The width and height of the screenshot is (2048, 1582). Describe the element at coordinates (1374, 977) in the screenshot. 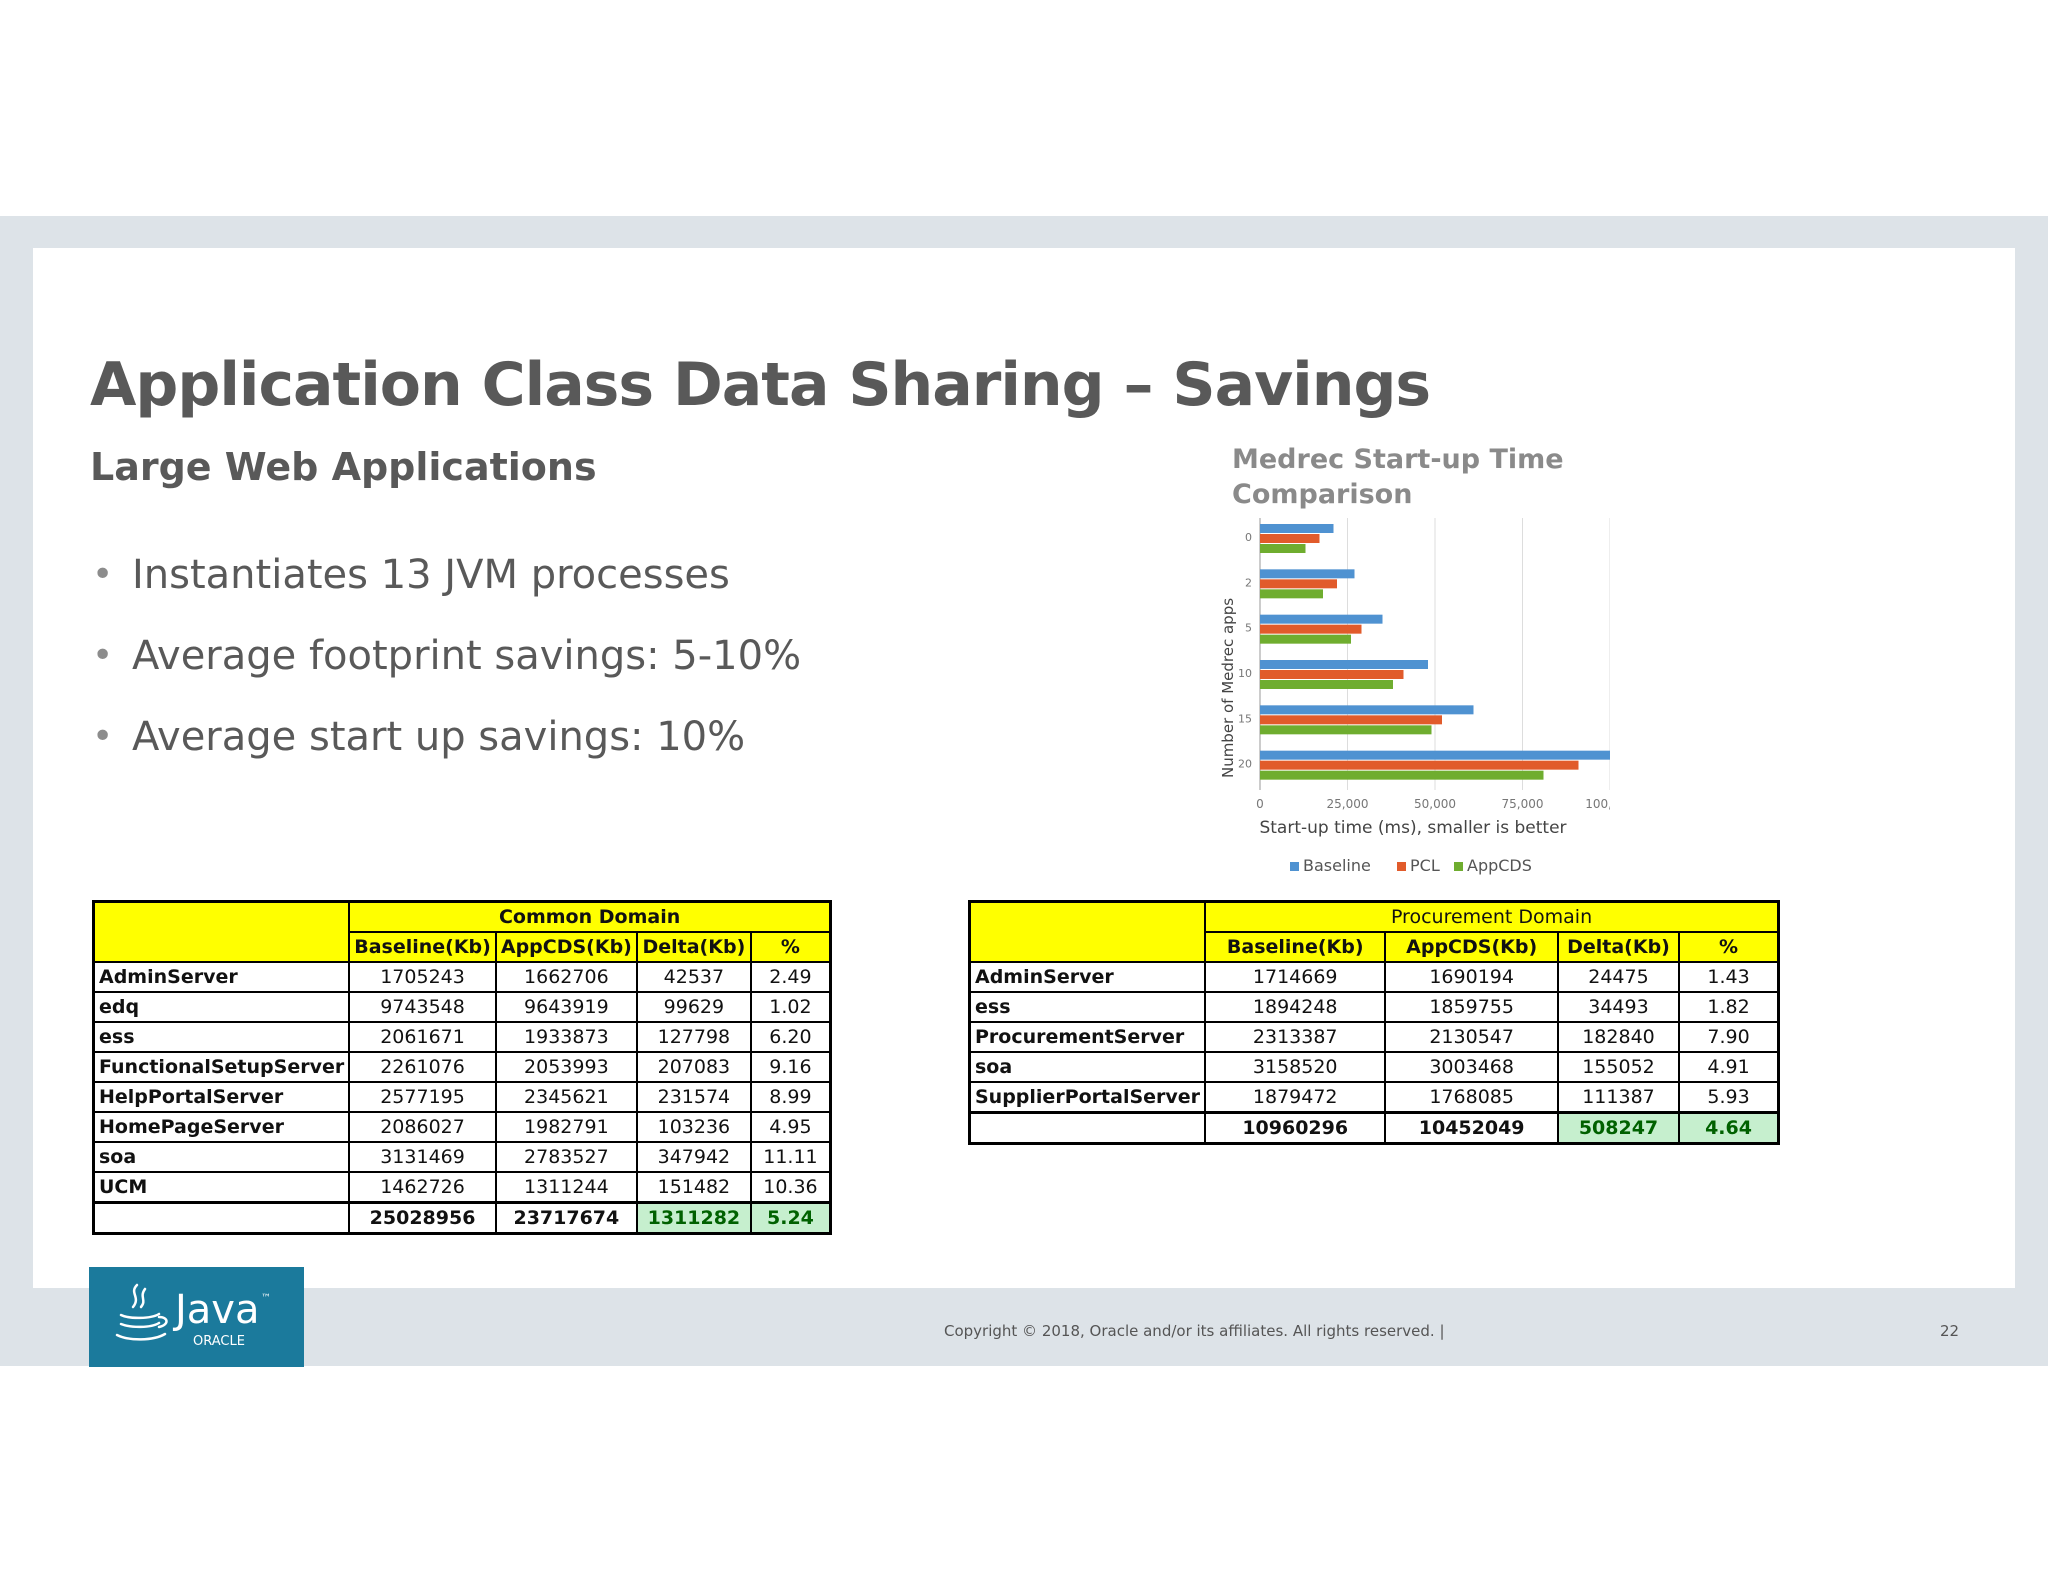

I see `table-row: AdminServer 1714669 1690194 24475 1.43` at that location.